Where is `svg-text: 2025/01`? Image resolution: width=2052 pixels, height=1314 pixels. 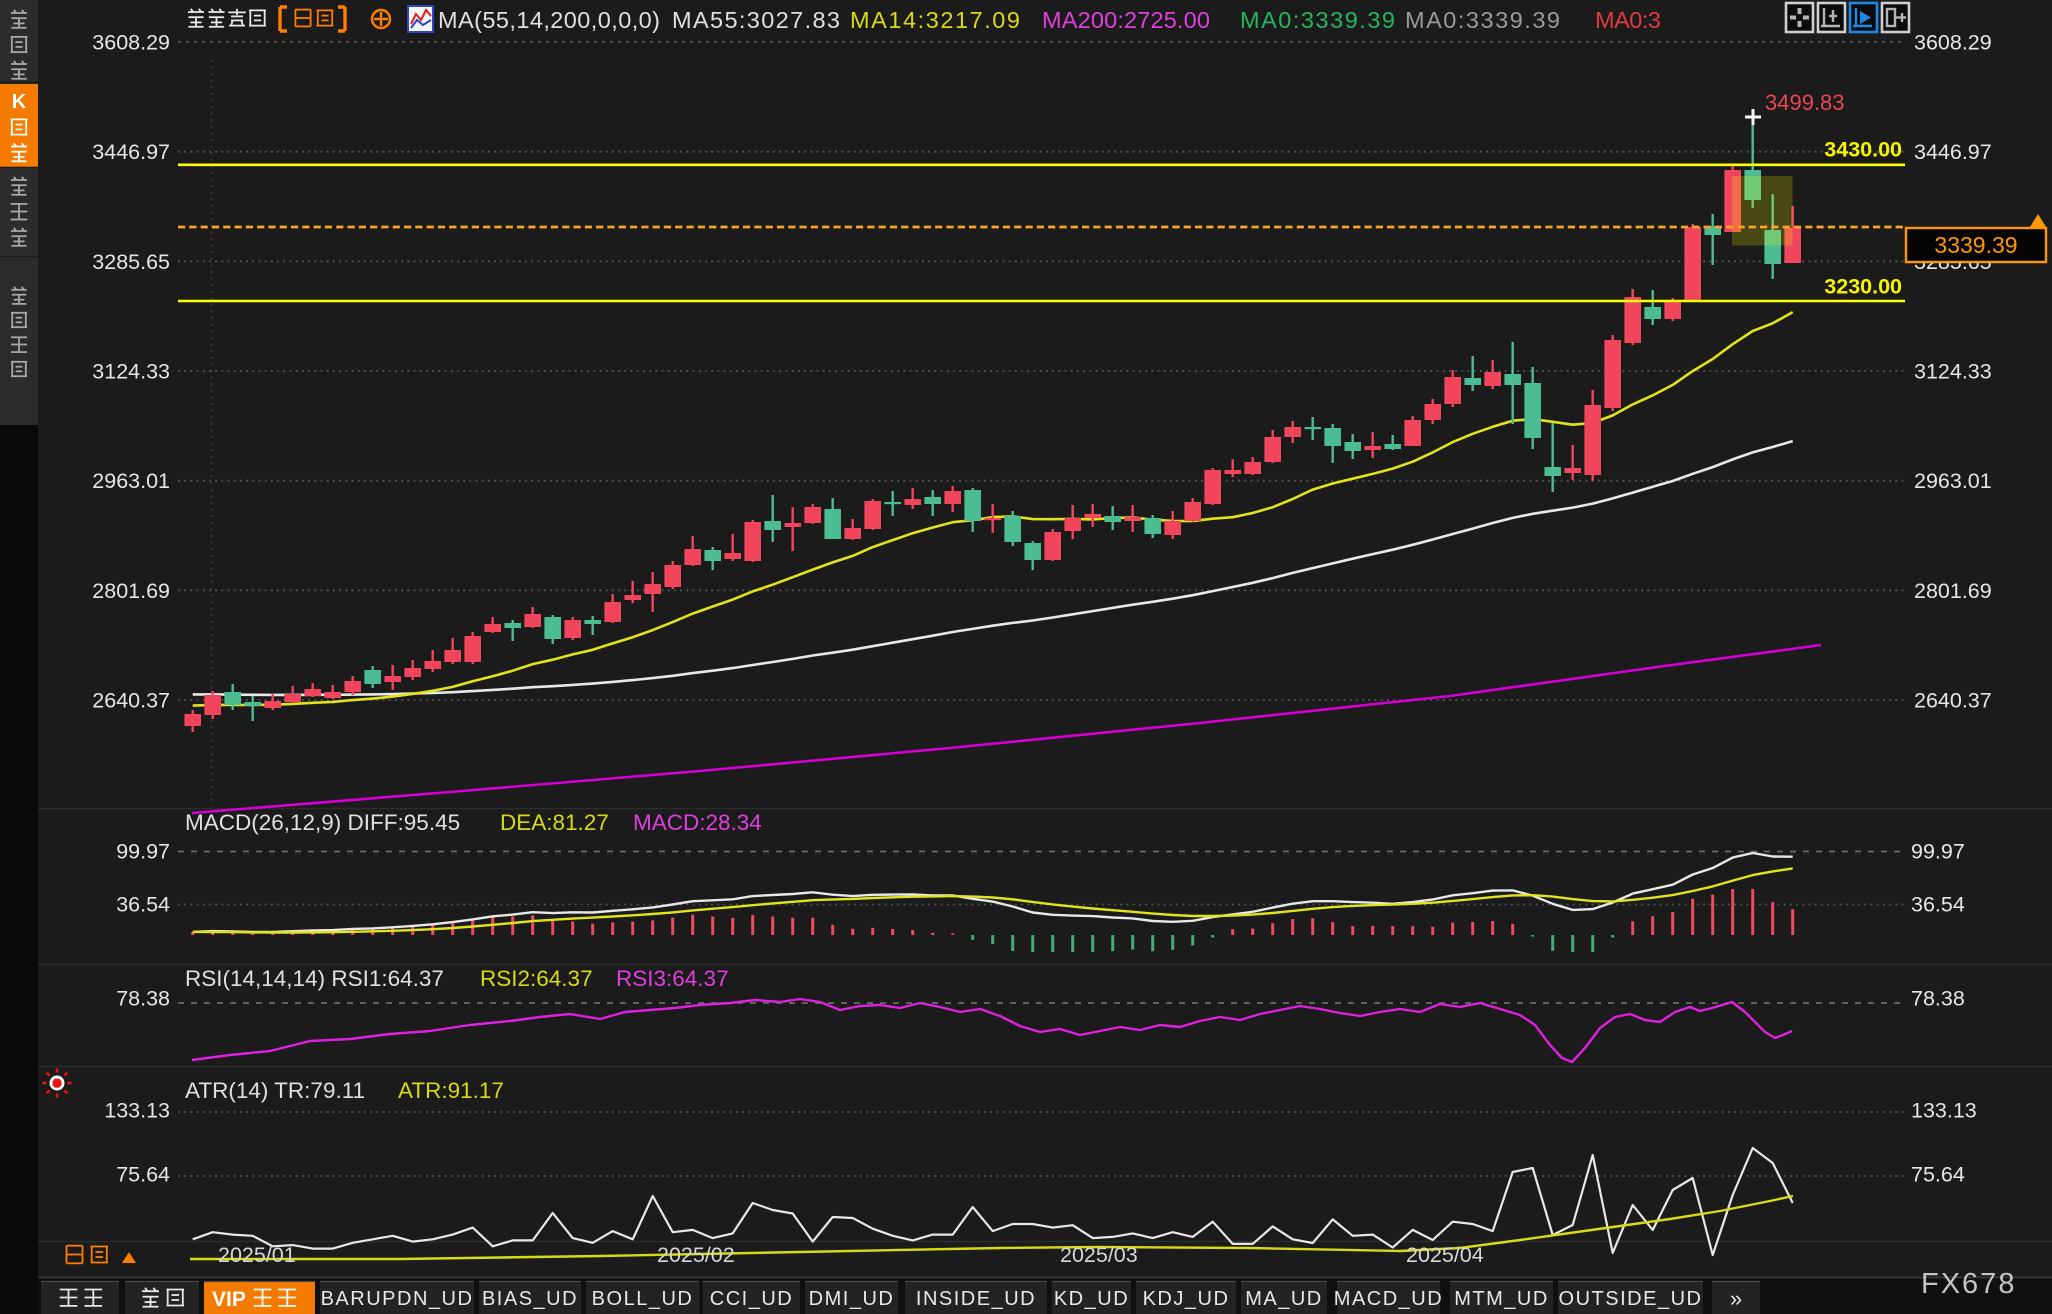
svg-text: 2025/01 is located at coordinates (257, 1255).